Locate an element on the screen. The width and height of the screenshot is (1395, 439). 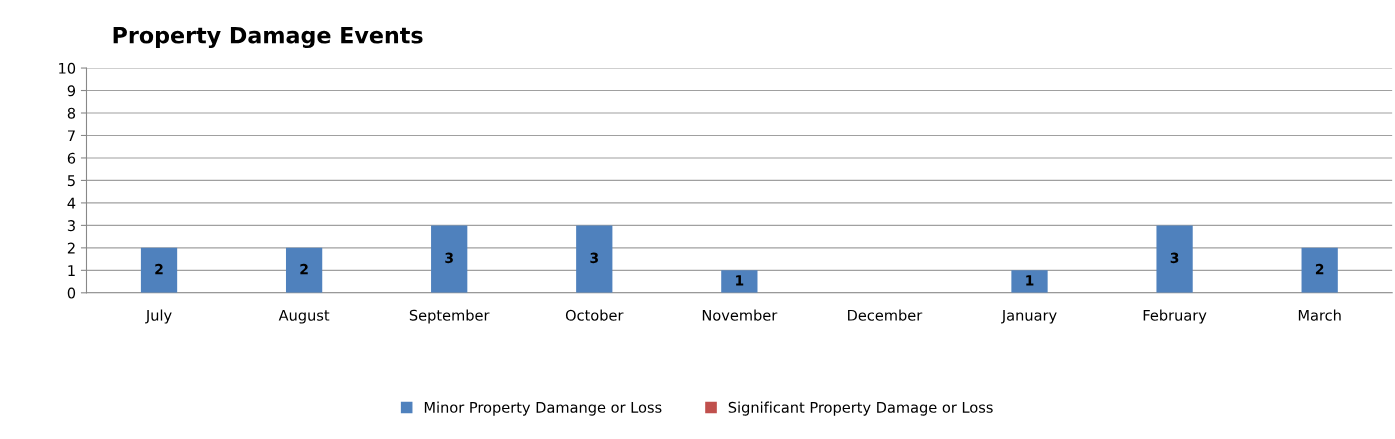
x-tick-label: January is located at coordinates (1029, 316).